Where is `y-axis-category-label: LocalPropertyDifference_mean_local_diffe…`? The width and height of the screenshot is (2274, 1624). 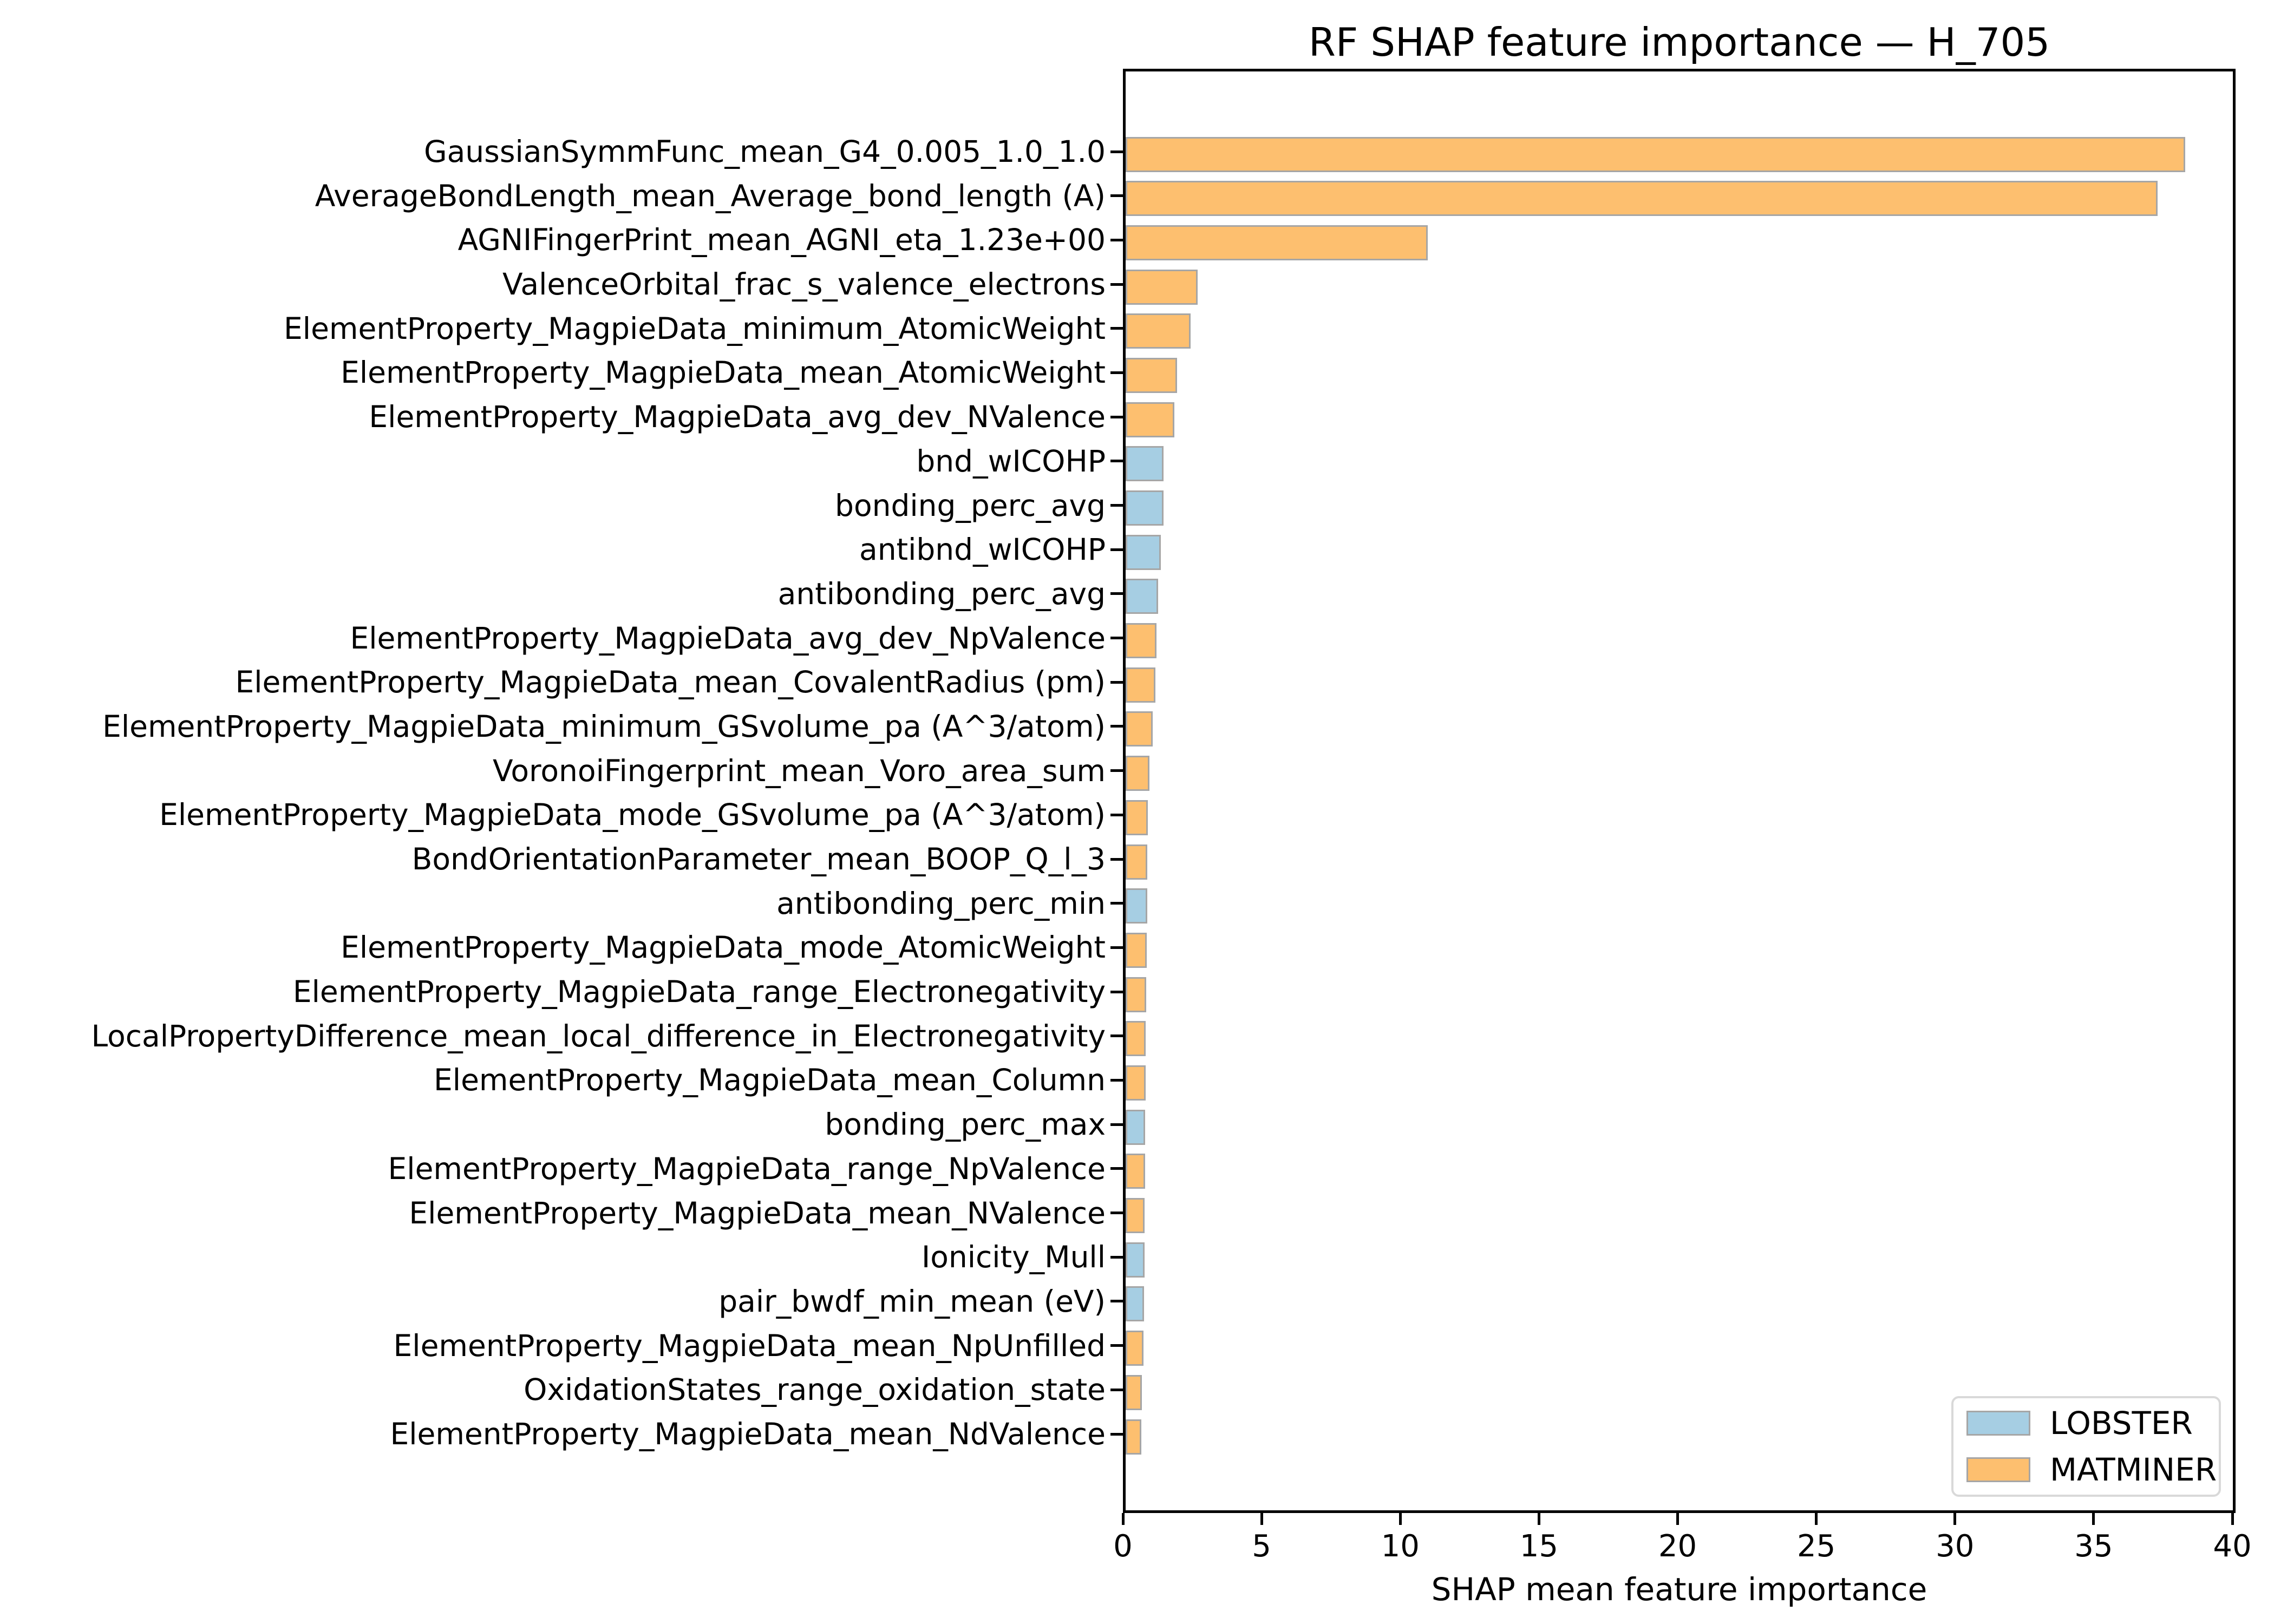 y-axis-category-label: LocalPropertyDifference_mean_local_diffe… is located at coordinates (599, 1035).